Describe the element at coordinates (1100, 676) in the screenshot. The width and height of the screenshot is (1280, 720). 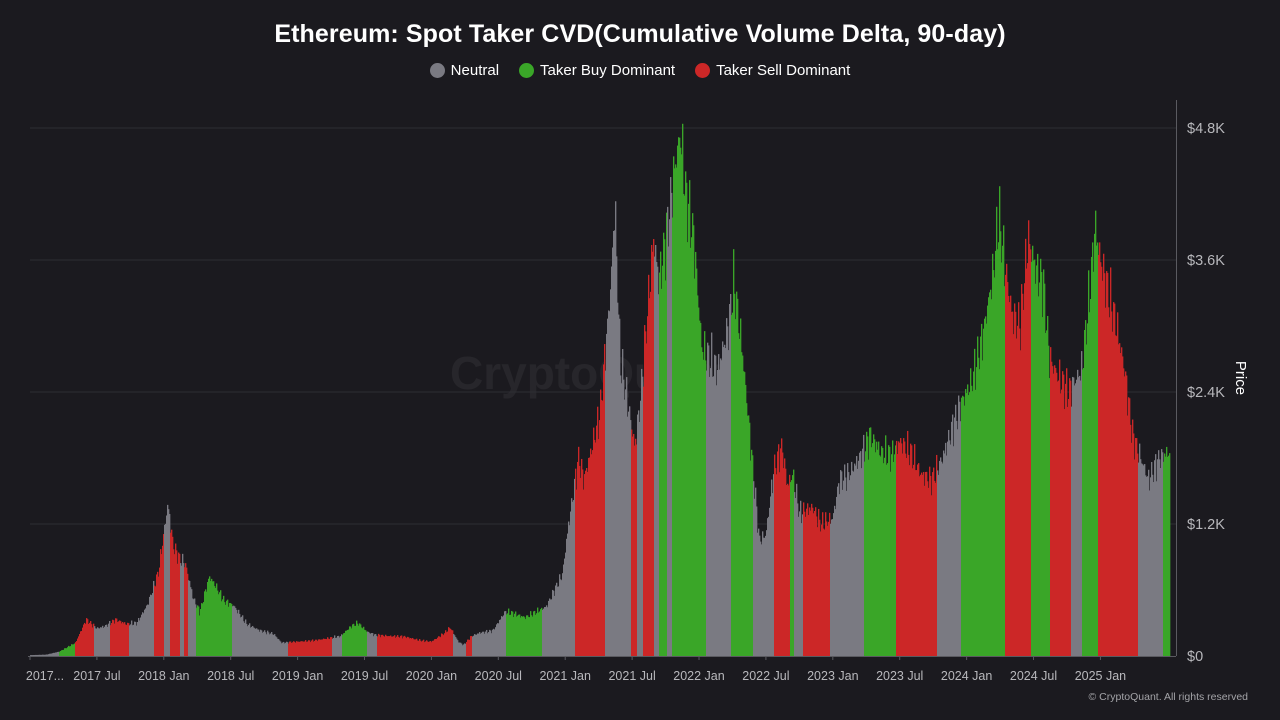
I see `x-tick-label: 2025 Jan` at that location.